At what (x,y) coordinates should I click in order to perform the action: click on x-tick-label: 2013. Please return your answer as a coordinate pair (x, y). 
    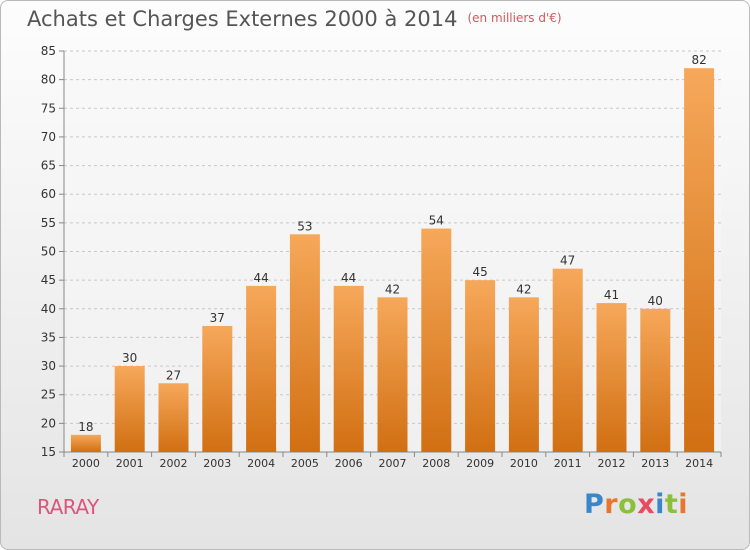
    Looking at the image, I should click on (655, 463).